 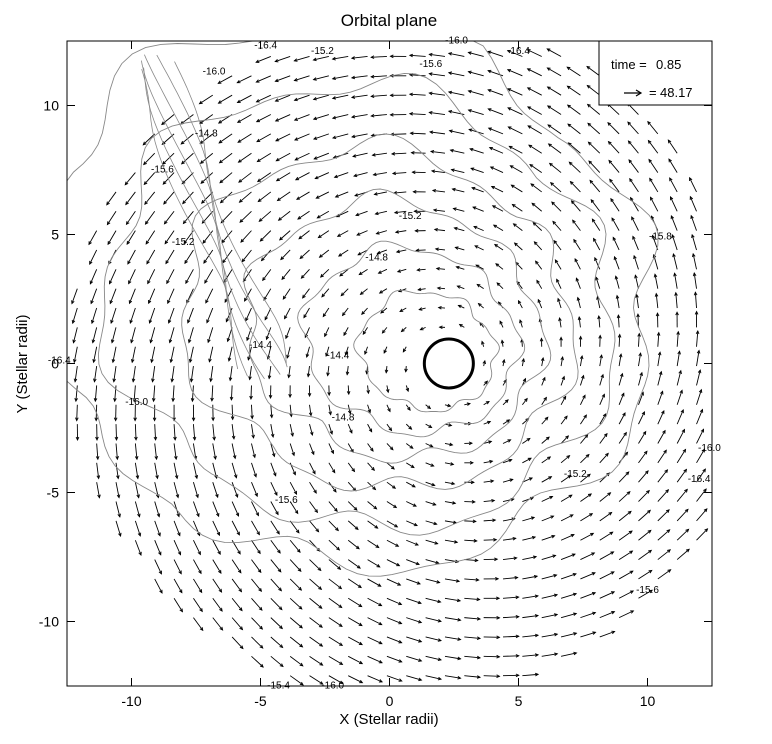 I want to click on contour-label: -16.4, so click(x=699, y=479).